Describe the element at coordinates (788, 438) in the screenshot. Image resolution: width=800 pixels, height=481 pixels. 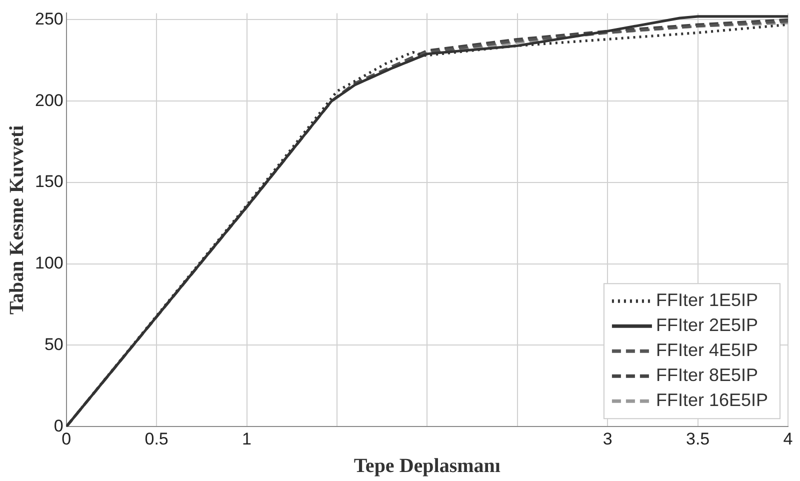
I see `x-tick-label: 4` at that location.